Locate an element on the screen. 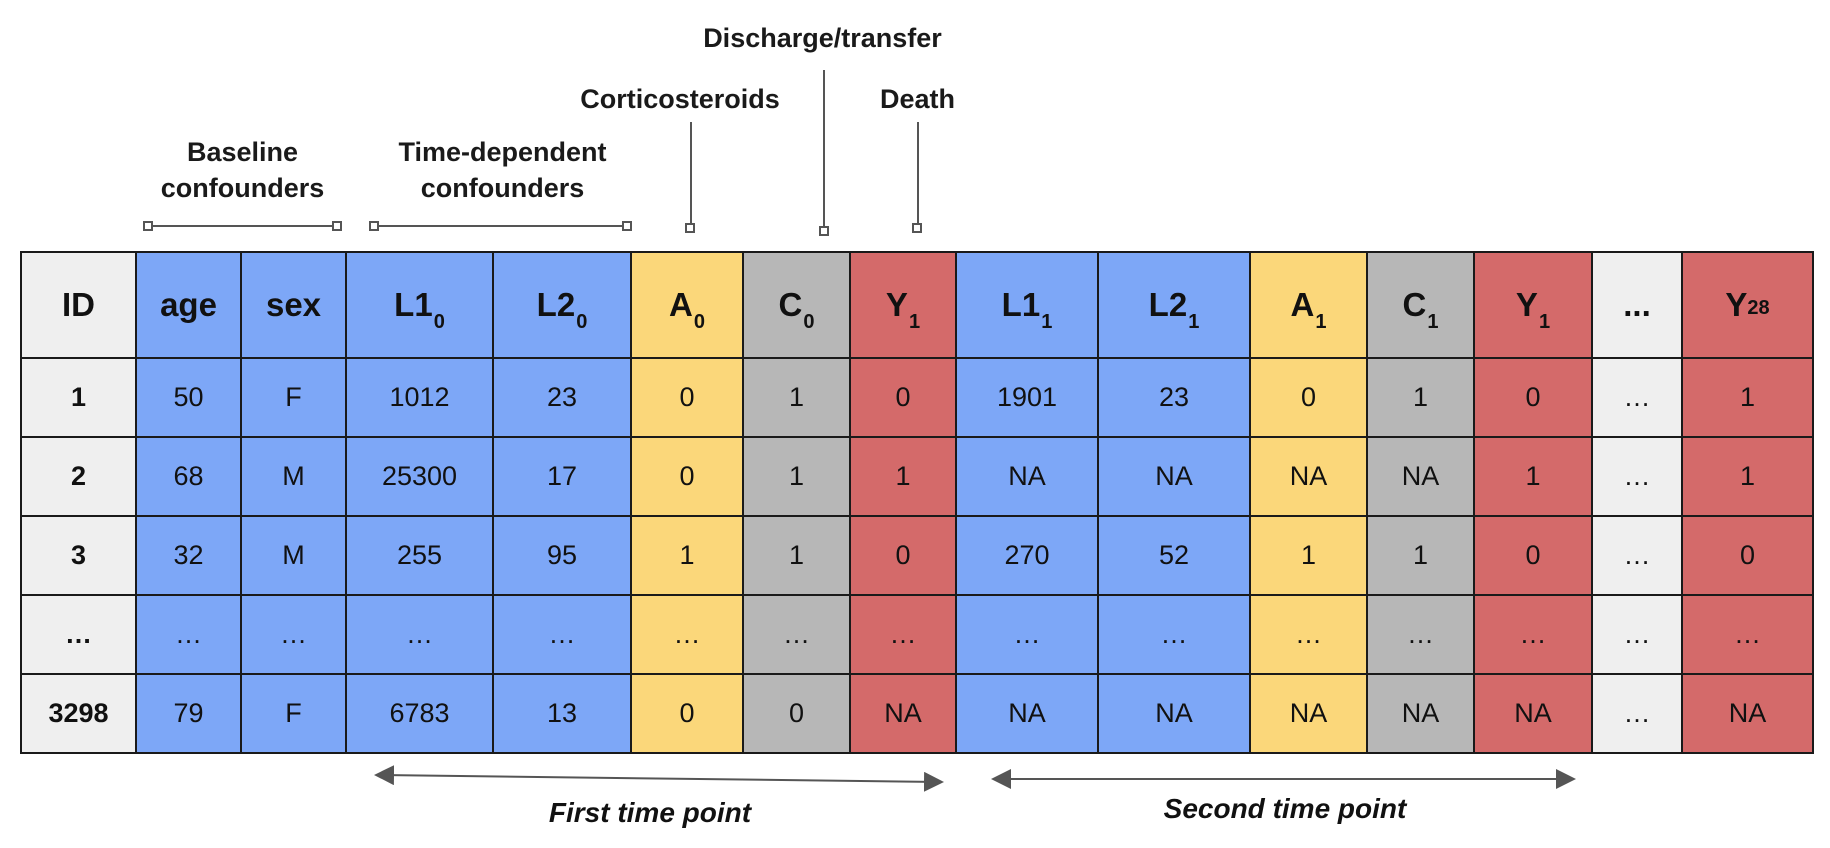 The image size is (1830, 848). column-header: C1 is located at coordinates (1420, 305).